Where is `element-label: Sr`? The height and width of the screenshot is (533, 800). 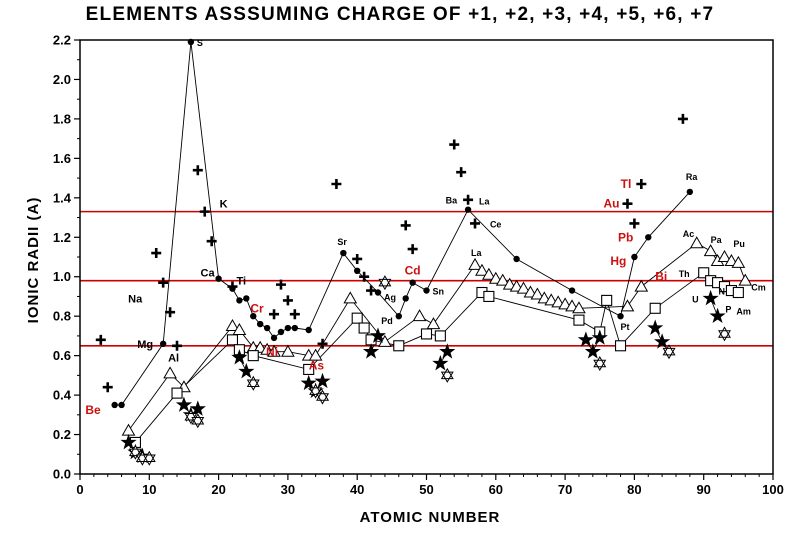 element-label: Sr is located at coordinates (342, 242).